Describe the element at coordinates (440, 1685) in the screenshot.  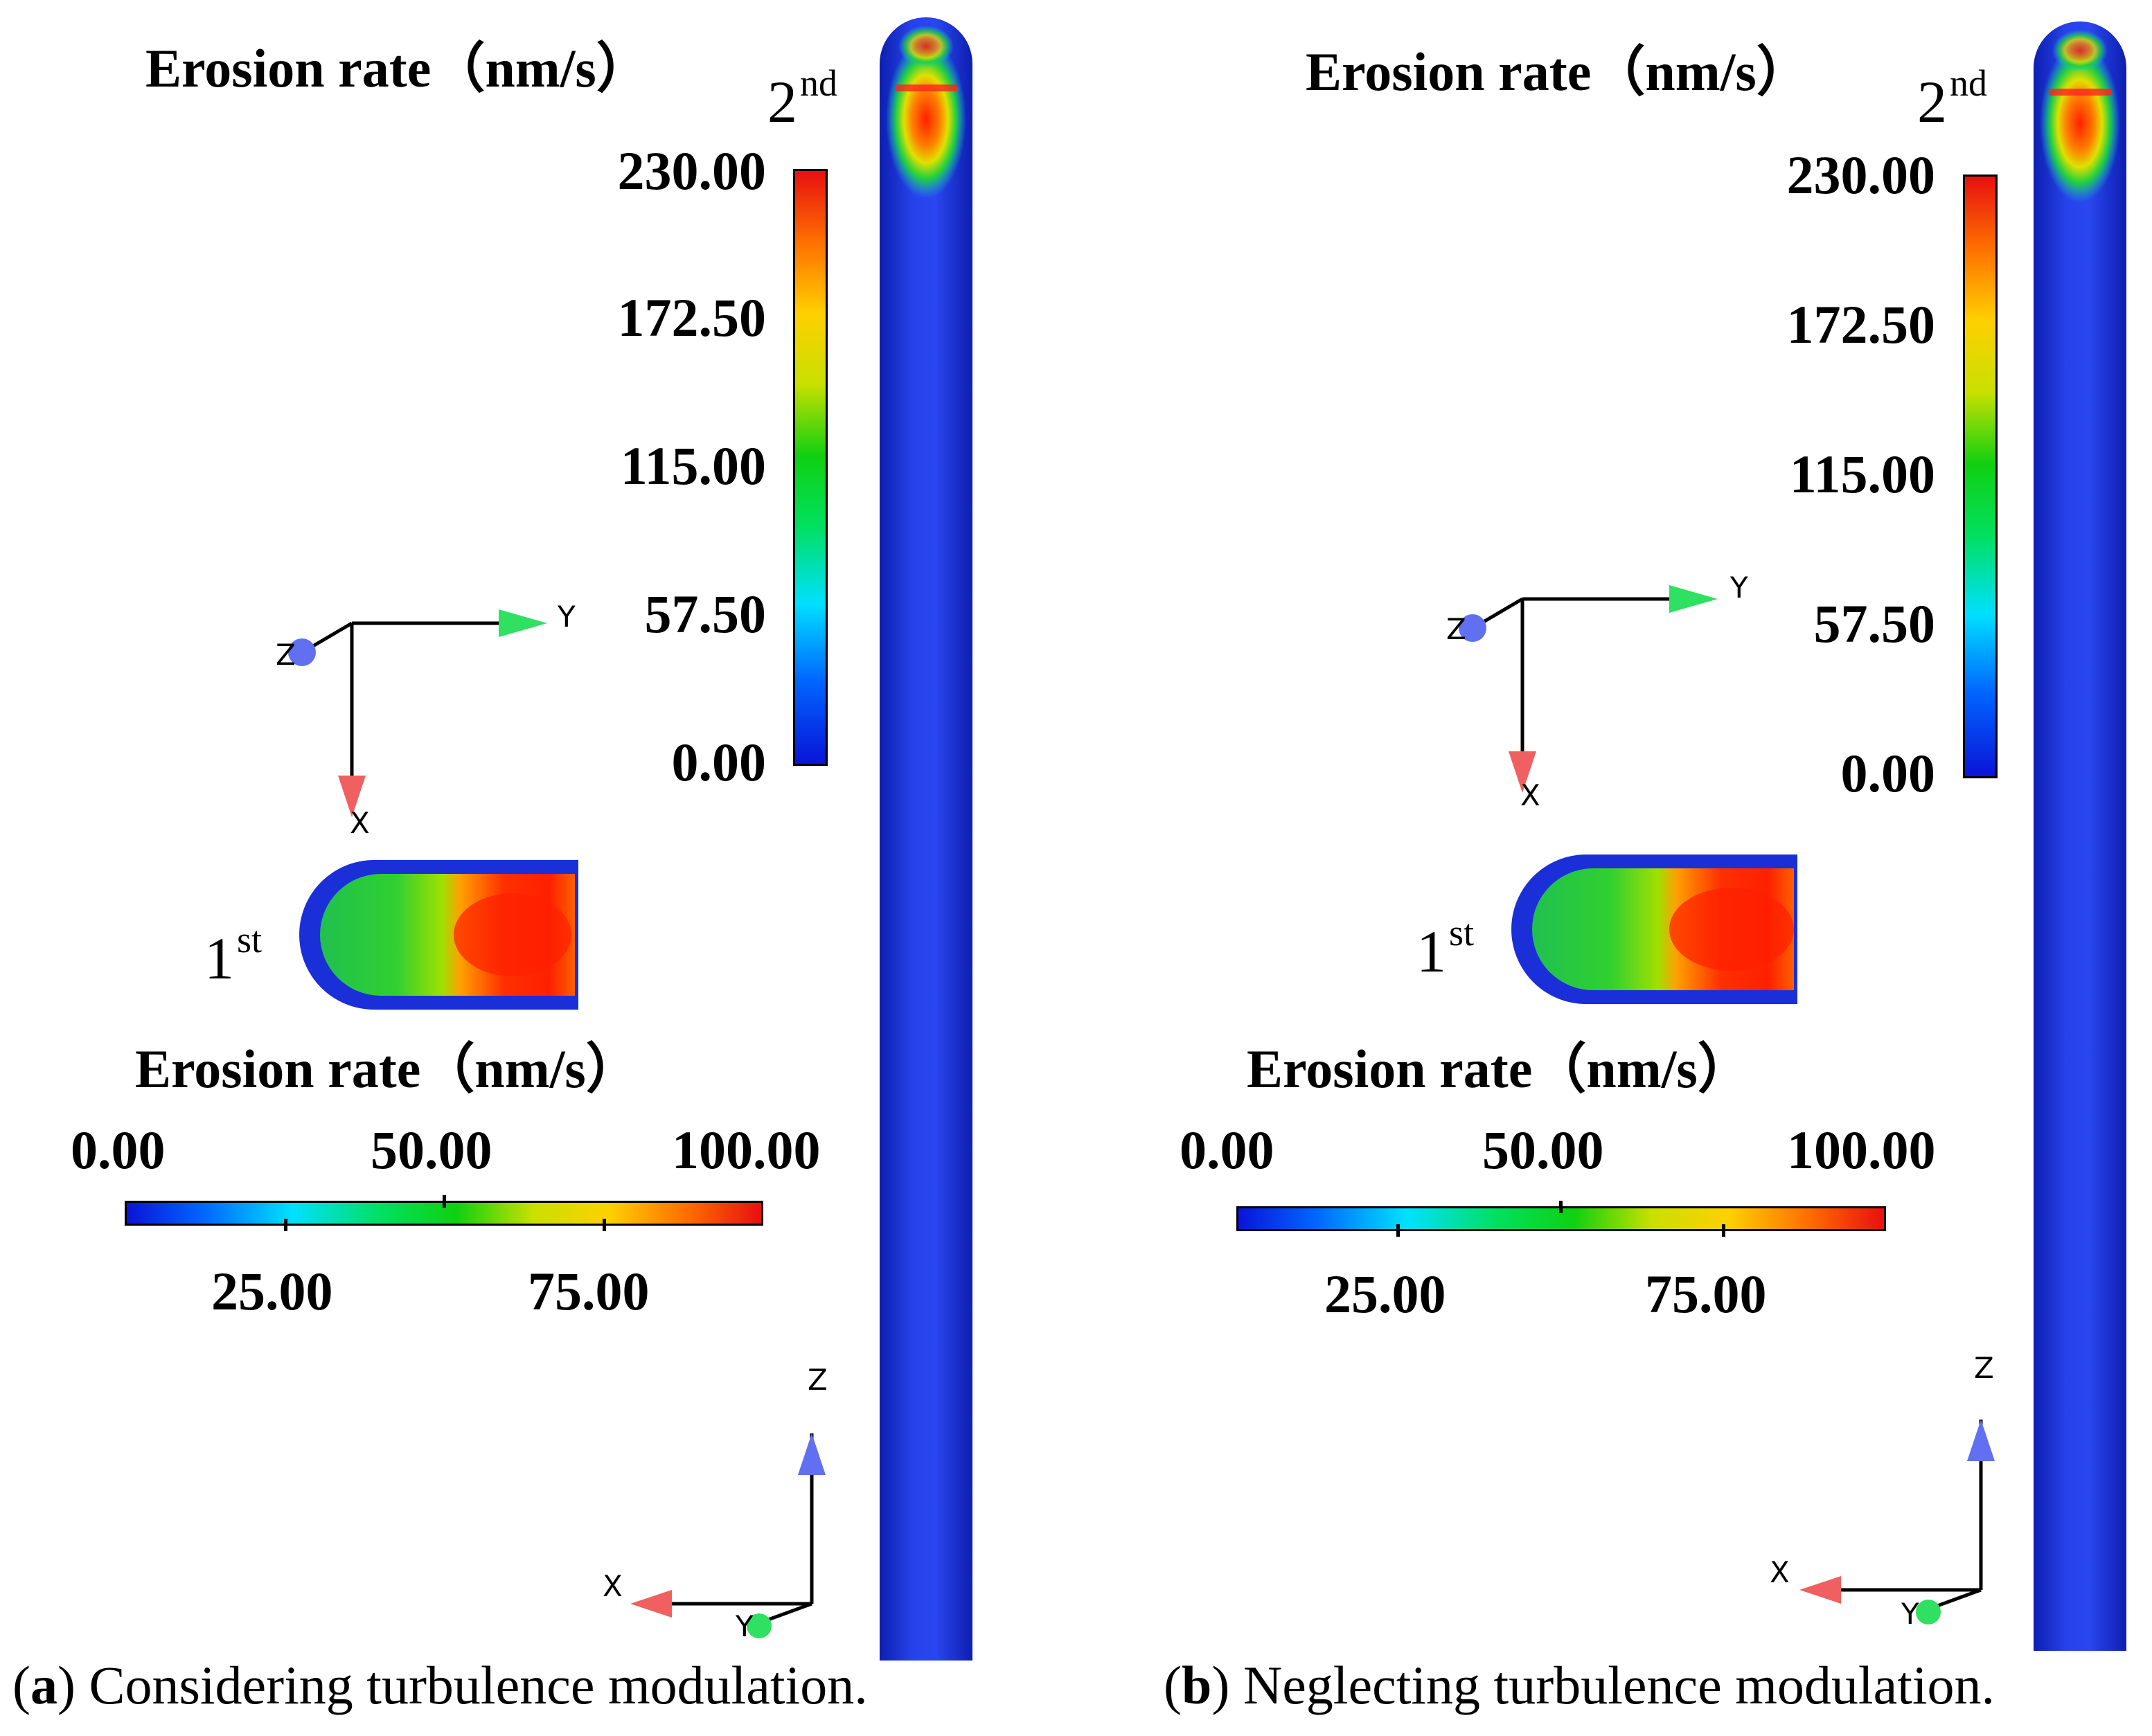
I see `caption-a: (a) Considering turbulence modulation.` at that location.